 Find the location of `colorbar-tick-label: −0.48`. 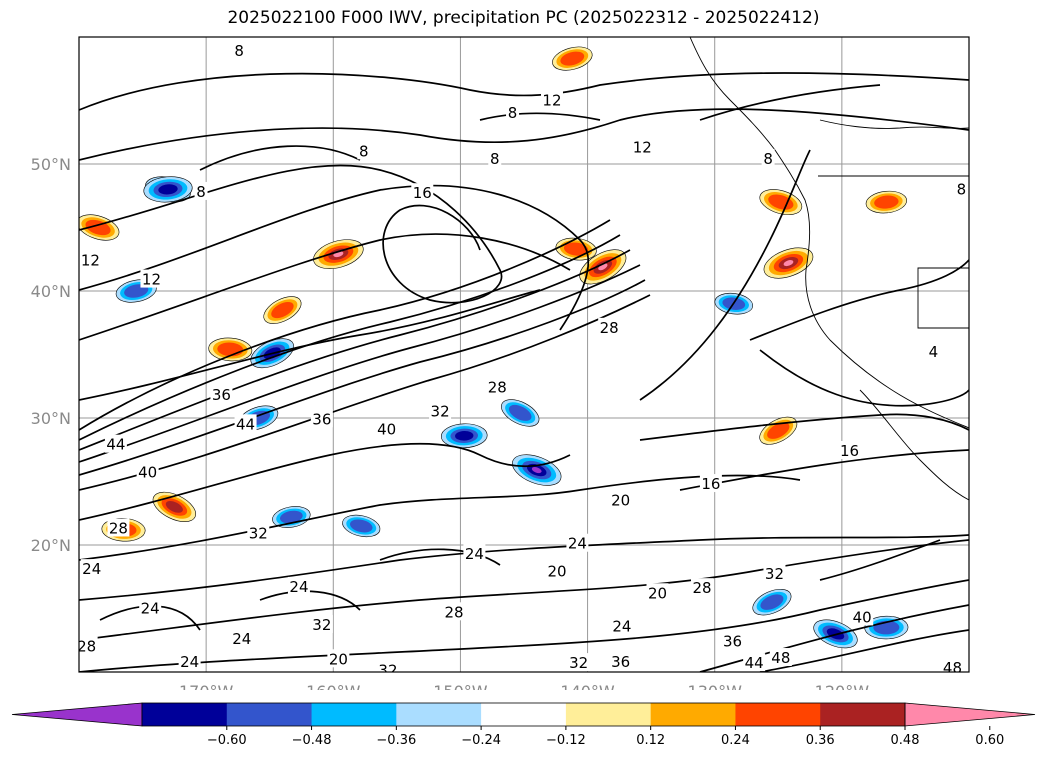

colorbar-tick-label: −0.48 is located at coordinates (312, 740).